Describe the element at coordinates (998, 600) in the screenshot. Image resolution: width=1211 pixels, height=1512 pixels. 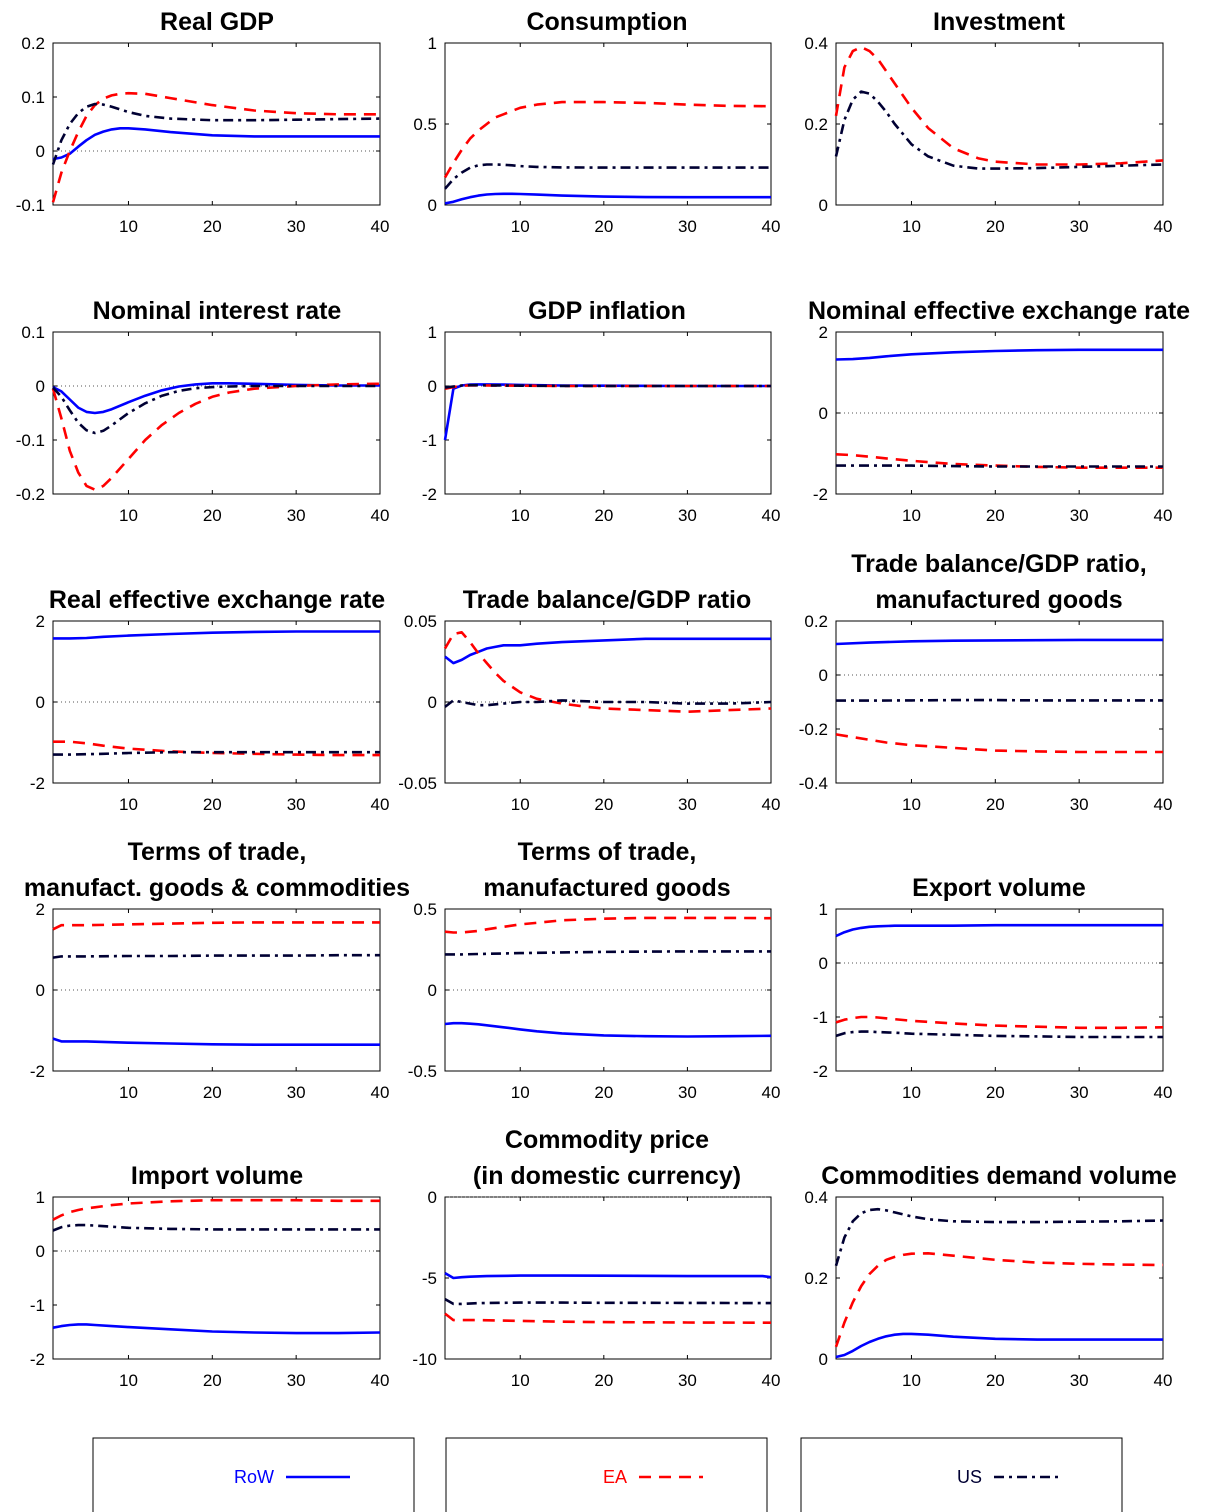
I see `panel-title: manufactured goods` at that location.